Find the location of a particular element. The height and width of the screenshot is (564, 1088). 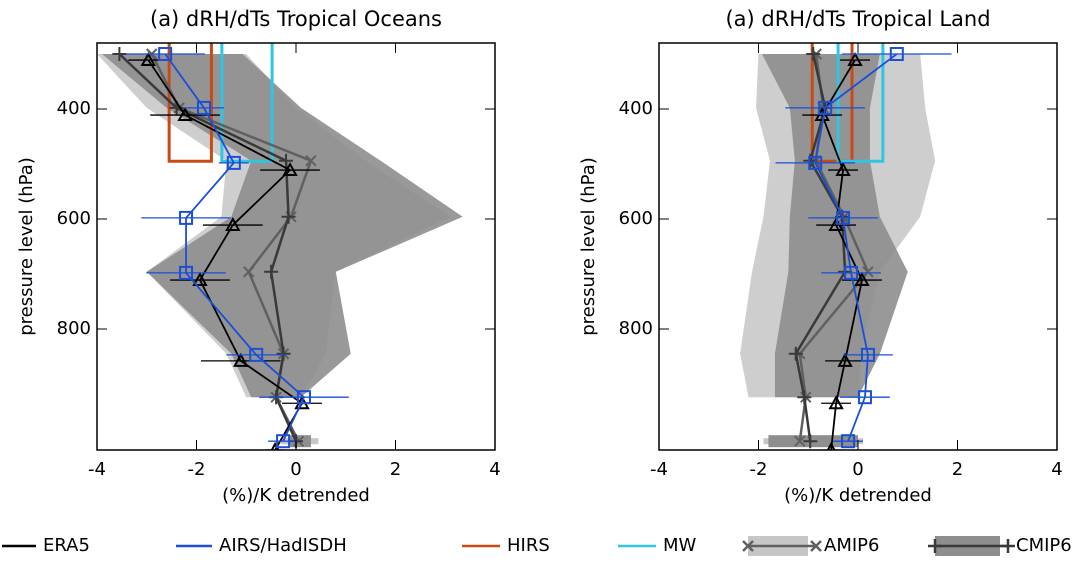

legend-label: AMIP6 is located at coordinates (851, 545).